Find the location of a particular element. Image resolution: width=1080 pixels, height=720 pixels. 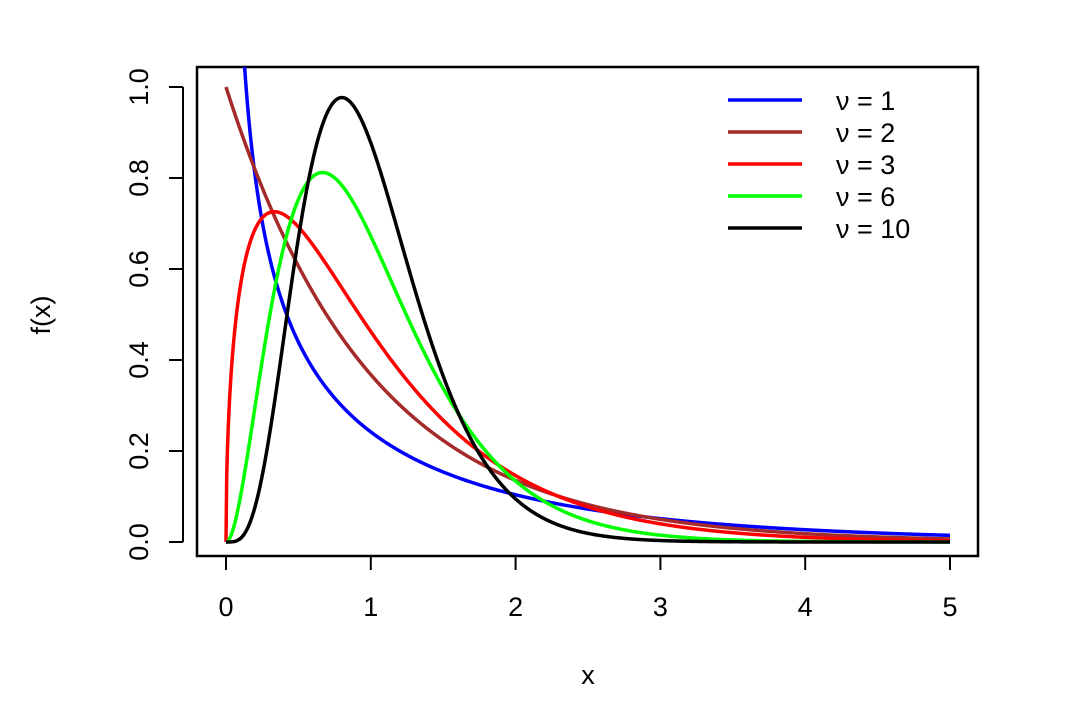

legend: ν = 1ν = 2ν = 3ν = 6ν = 10 is located at coordinates (819, 165).